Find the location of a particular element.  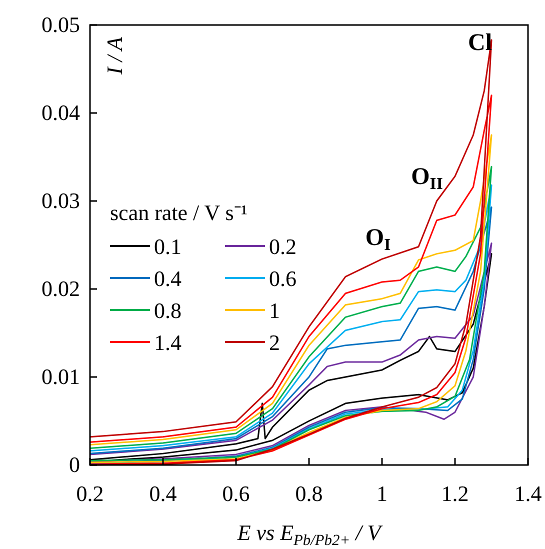

y-tick-label: 0.04 is located at coordinates (61, 112).